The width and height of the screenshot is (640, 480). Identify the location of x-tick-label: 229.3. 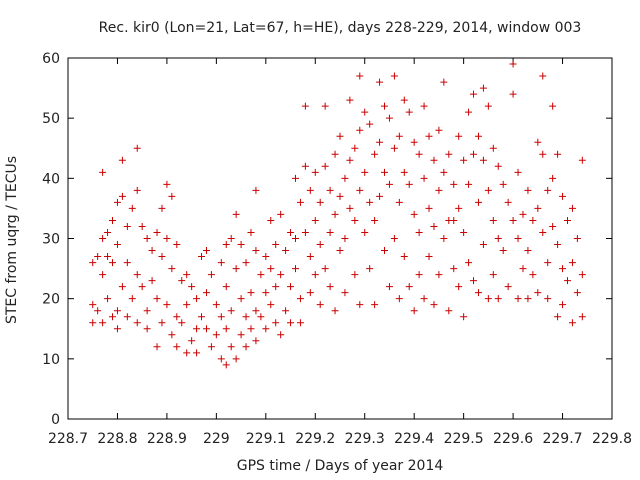
(365, 439).